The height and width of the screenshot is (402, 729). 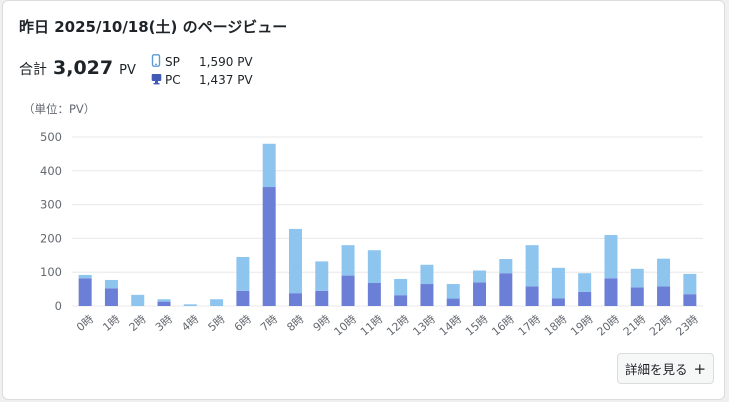 I want to click on x-tick-label: 0時, so click(x=85, y=323).